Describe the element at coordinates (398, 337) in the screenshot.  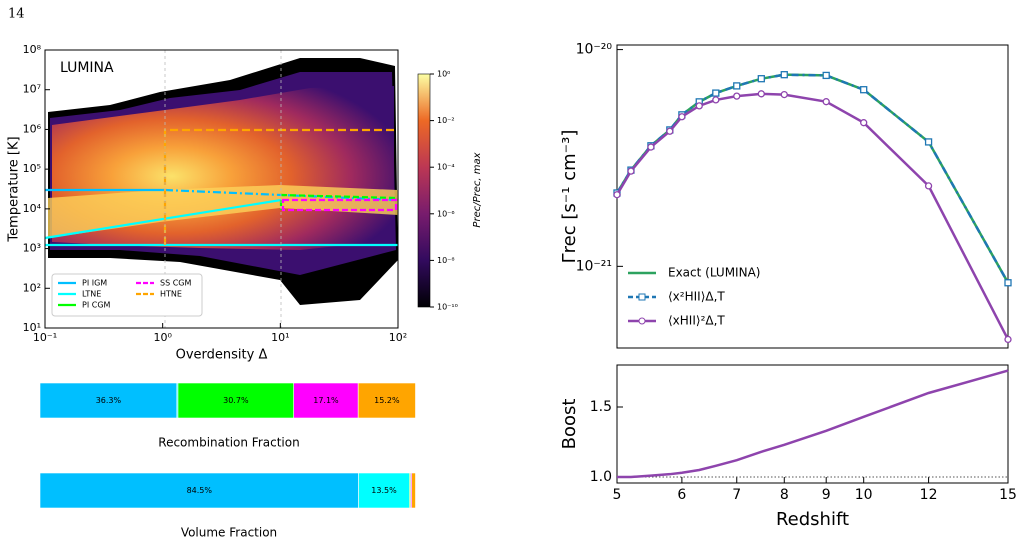
I see `x-tick-label: 10²` at that location.